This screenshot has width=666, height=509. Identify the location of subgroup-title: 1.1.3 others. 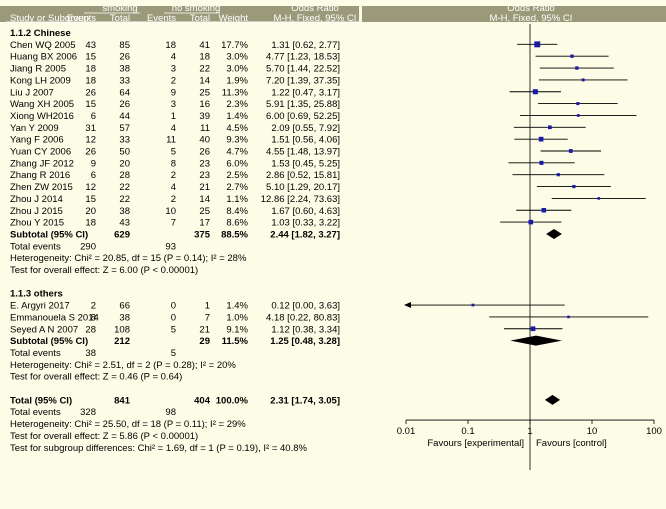
(36, 294).